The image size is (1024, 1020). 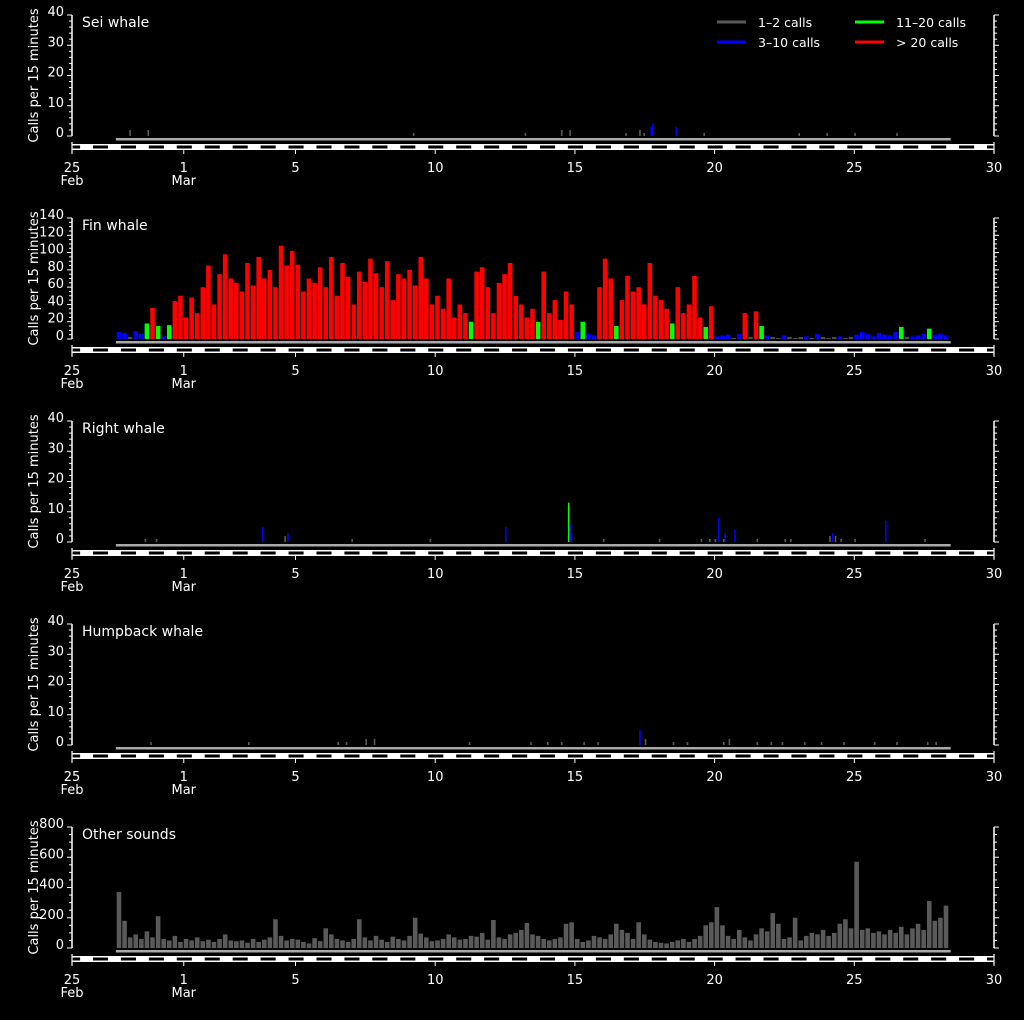 I want to click on panel-title: Right whale, so click(x=123, y=429).